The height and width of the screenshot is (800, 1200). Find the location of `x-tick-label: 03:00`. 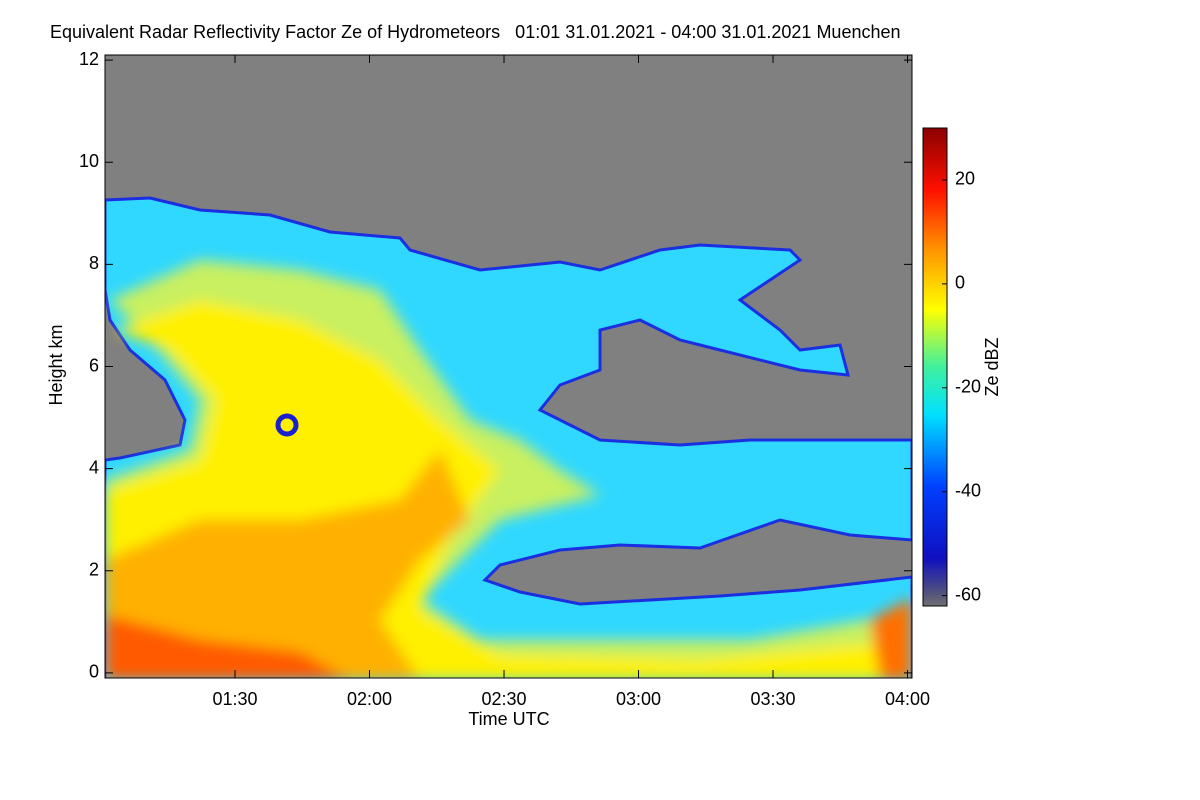

x-tick-label: 03:00 is located at coordinates (638, 699).